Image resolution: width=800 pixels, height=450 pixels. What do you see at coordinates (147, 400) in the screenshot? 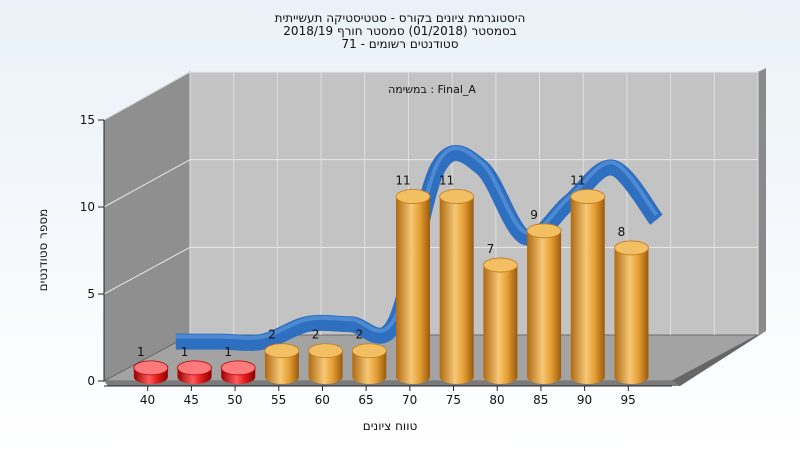
I see `x-tick-label: 40` at bounding box center [147, 400].